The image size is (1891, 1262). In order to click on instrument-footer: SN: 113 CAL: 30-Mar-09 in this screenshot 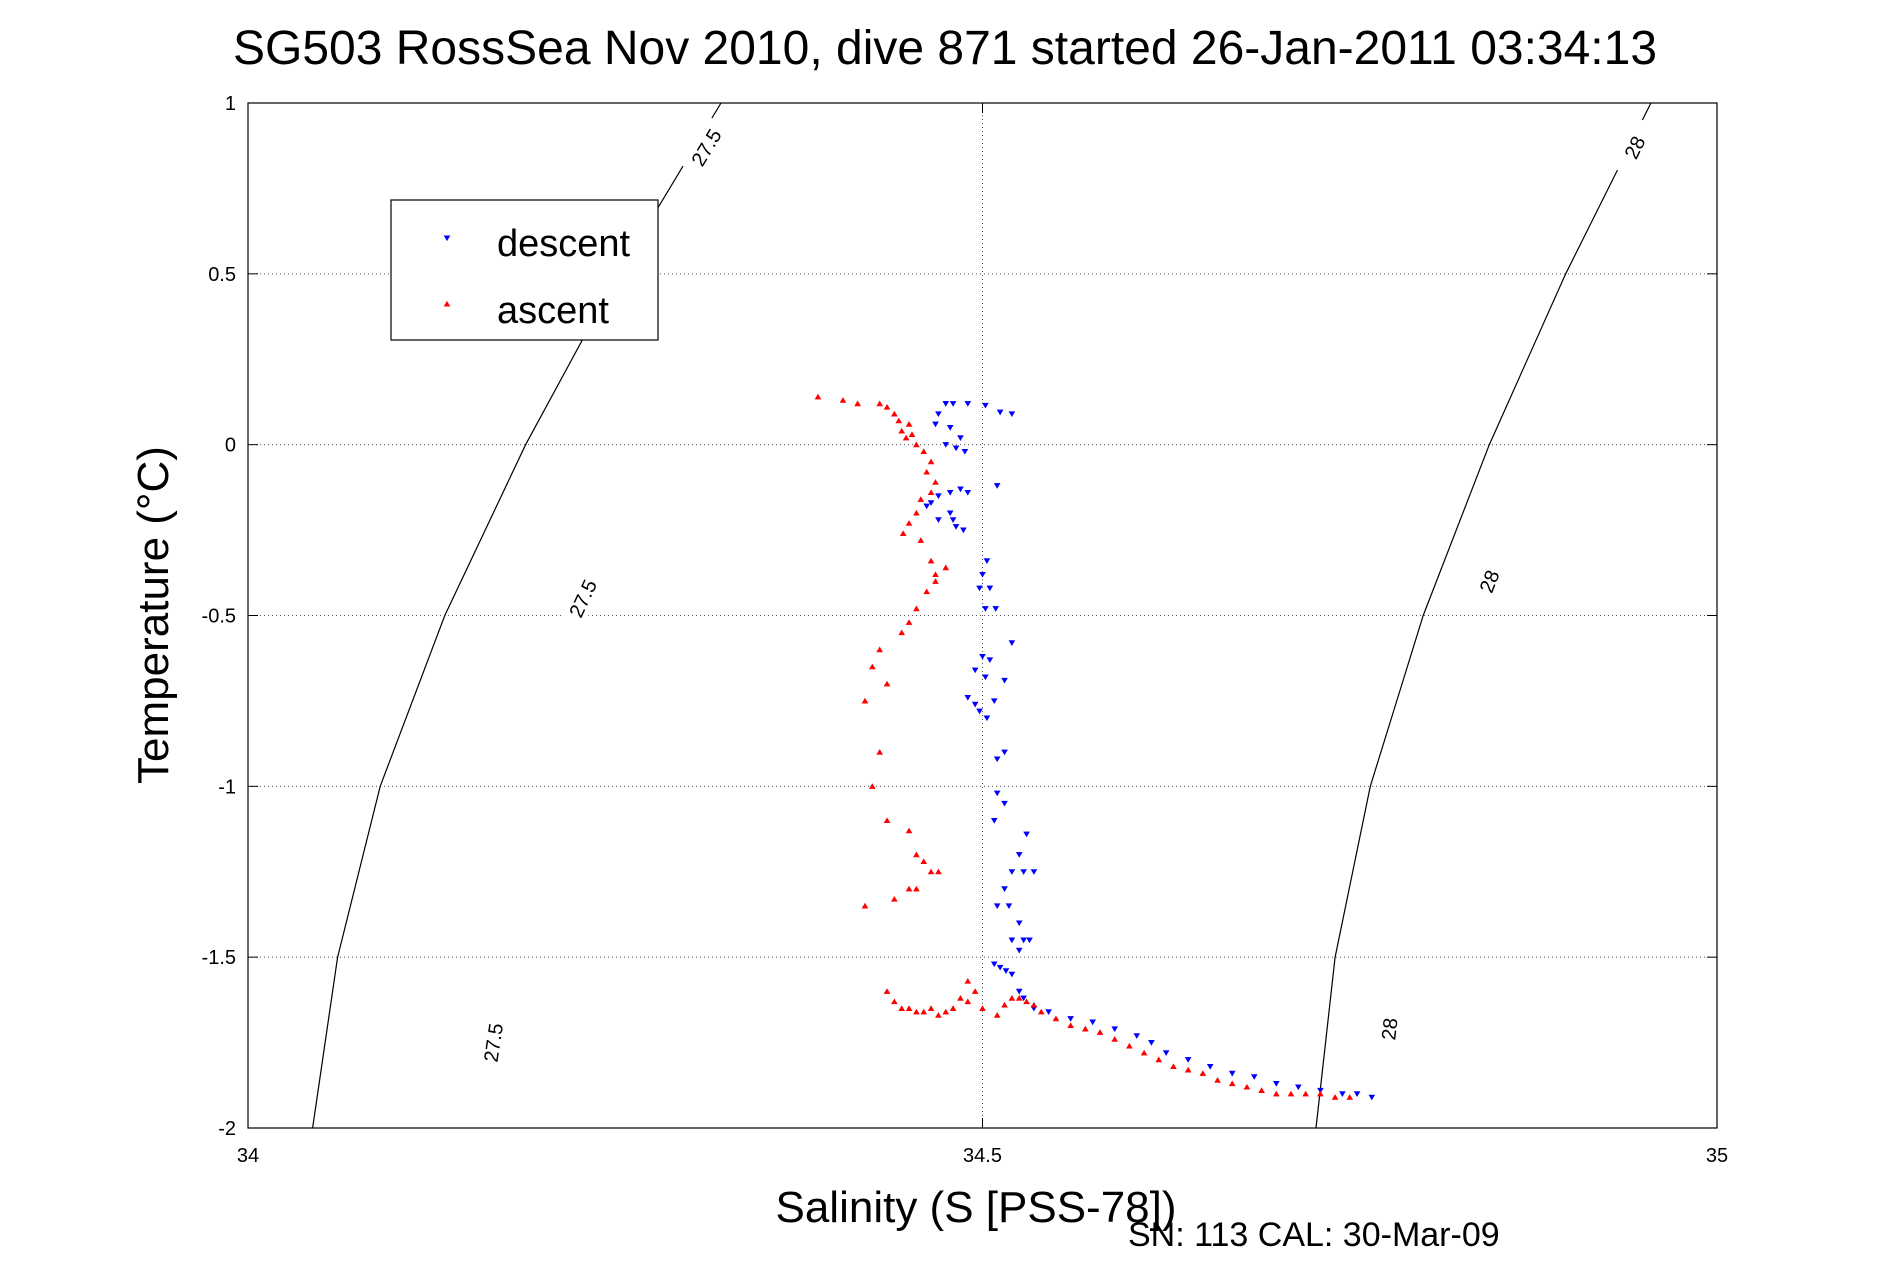, I will do `click(1314, 1235)`.